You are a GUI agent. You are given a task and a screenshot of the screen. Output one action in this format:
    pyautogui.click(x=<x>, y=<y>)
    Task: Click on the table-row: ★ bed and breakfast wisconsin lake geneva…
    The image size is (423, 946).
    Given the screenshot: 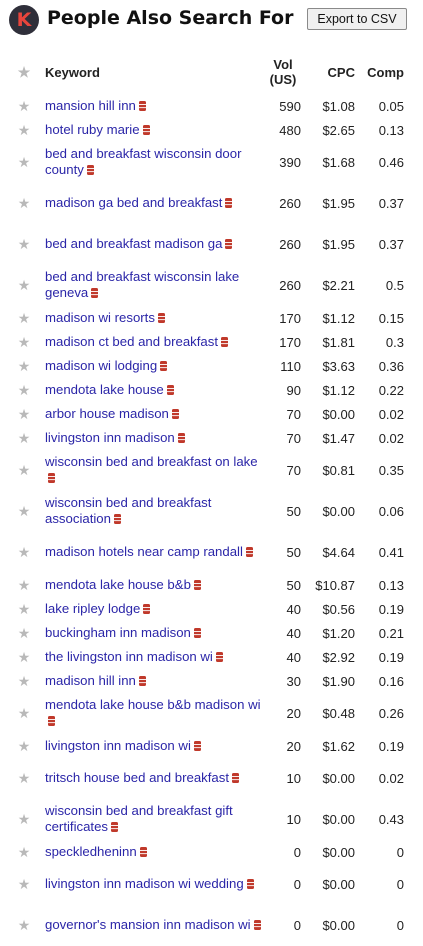 What is the action you would take?
    pyautogui.click(x=211, y=285)
    